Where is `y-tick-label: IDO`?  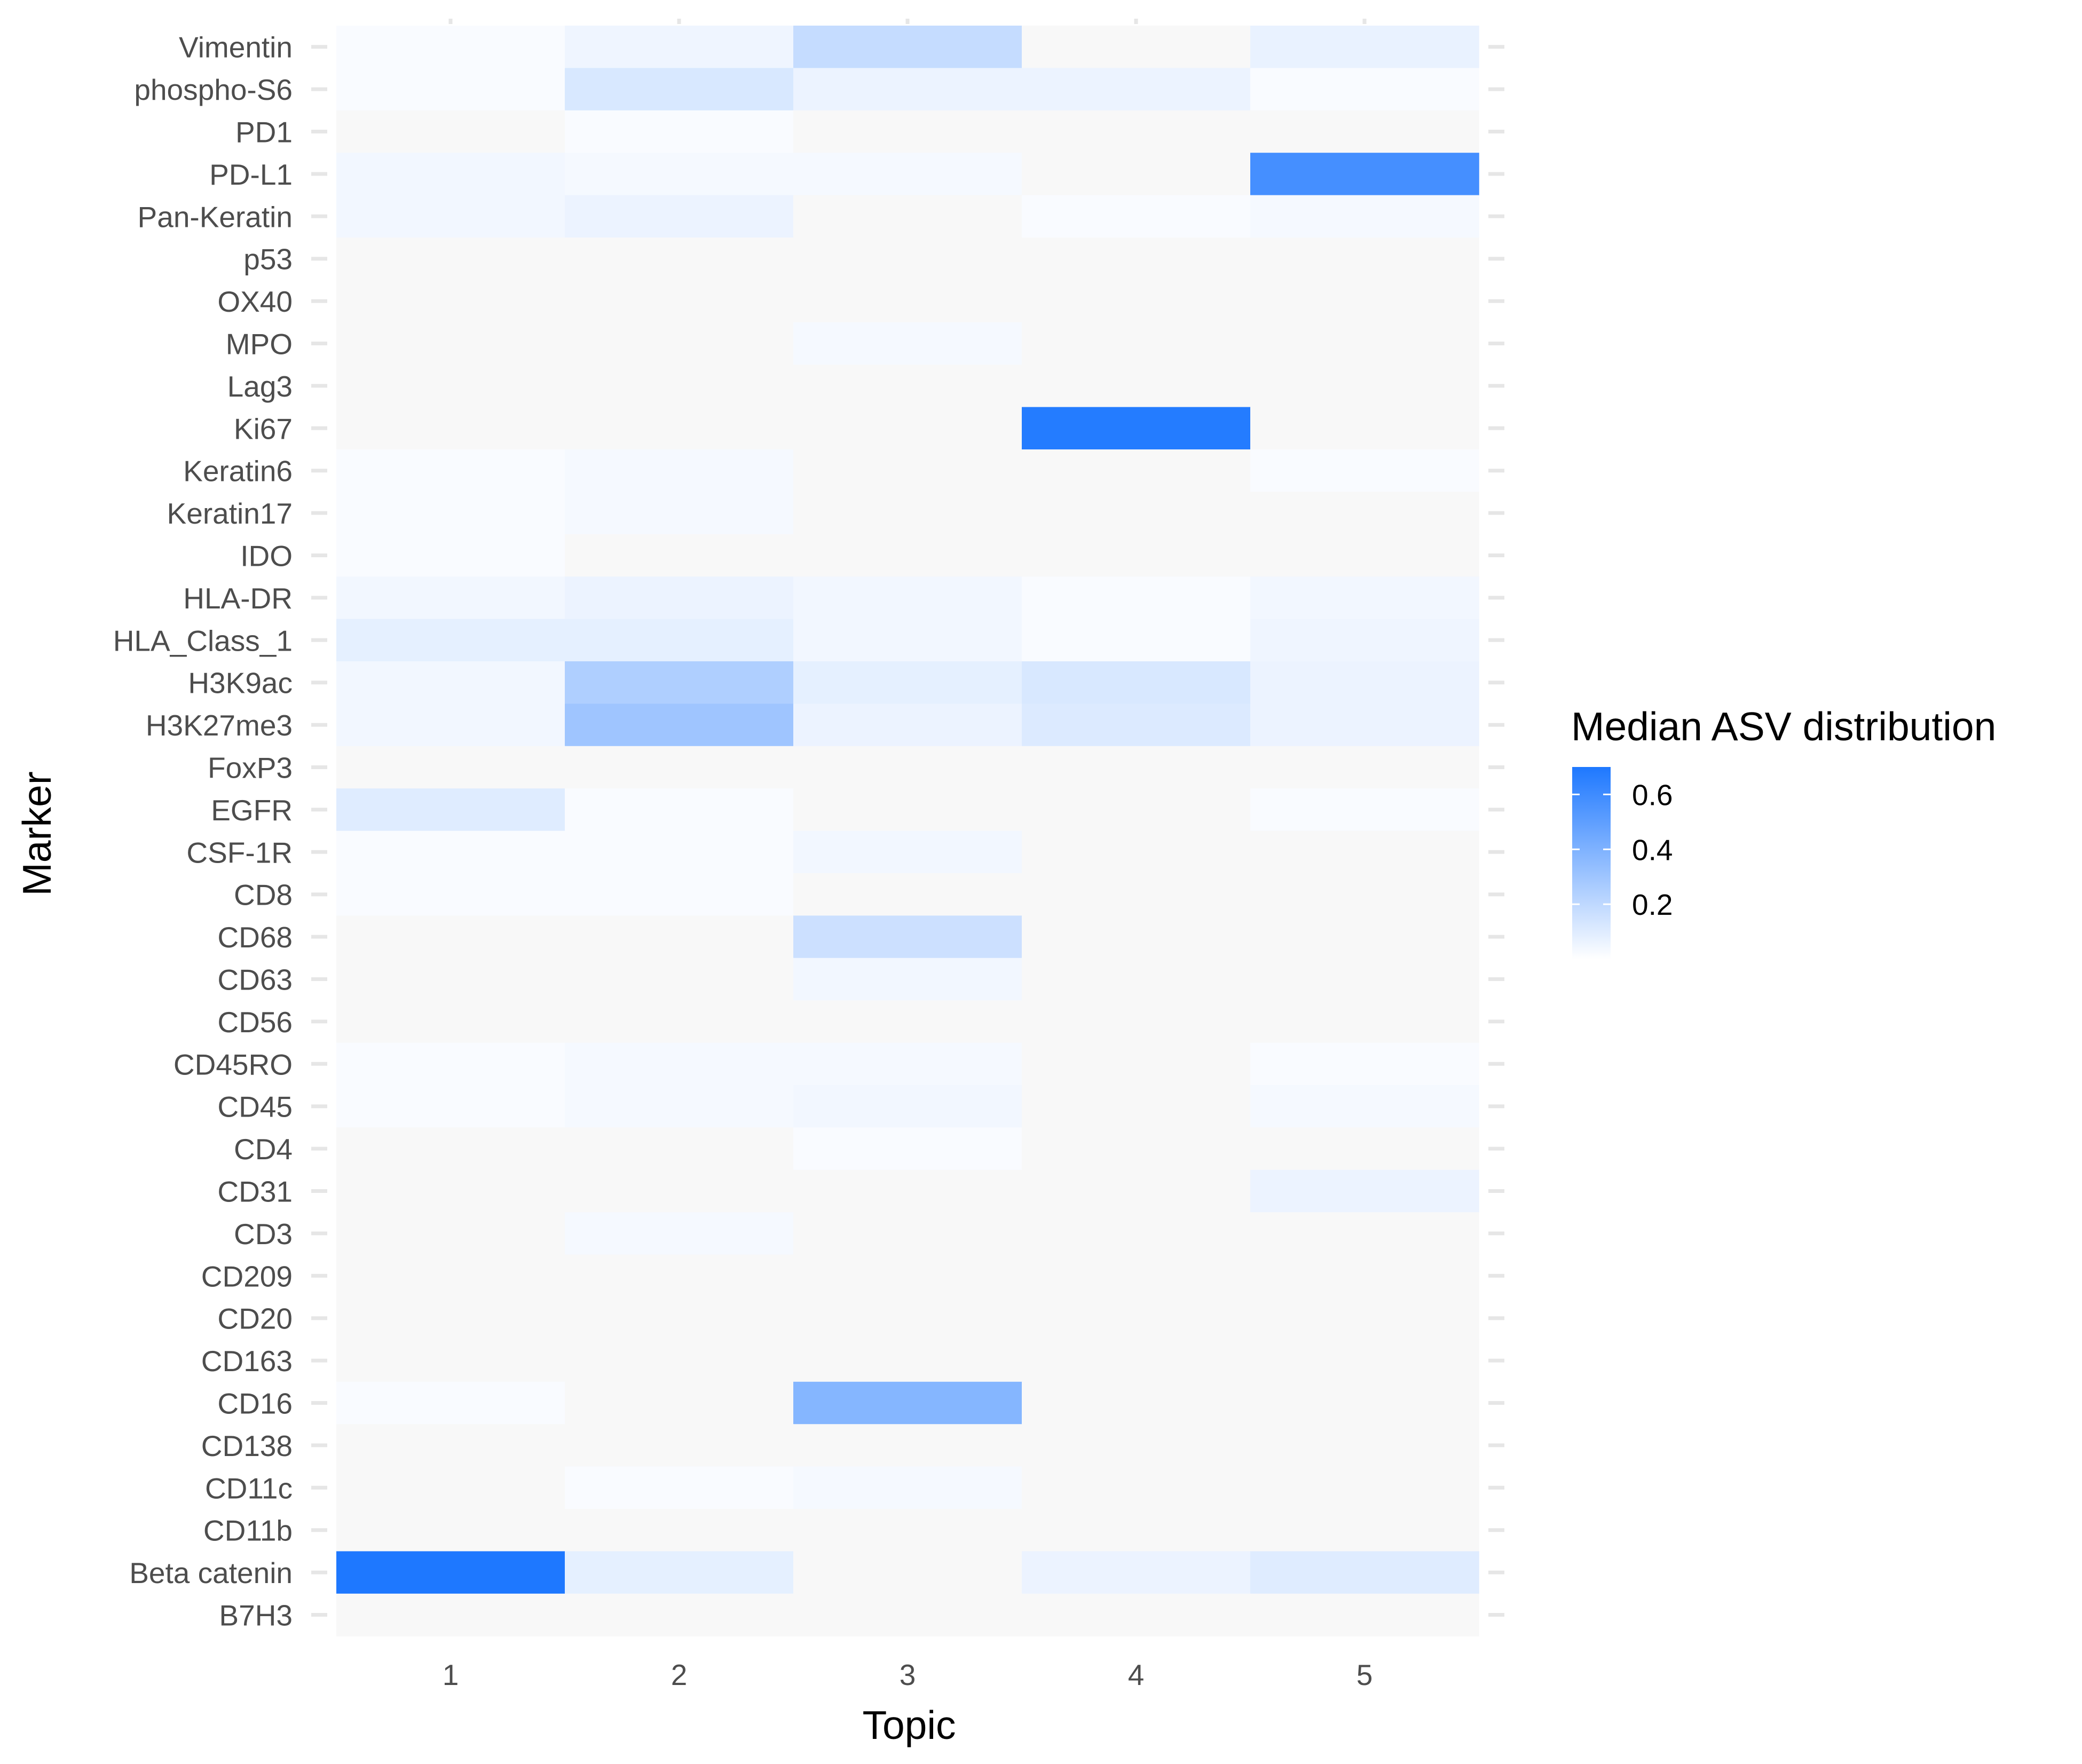 y-tick-label: IDO is located at coordinates (266, 556).